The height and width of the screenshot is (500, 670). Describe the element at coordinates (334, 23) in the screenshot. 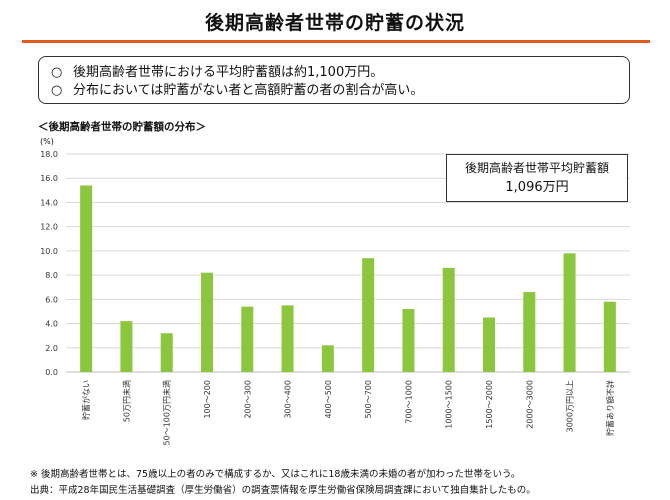

I see `page-title: 後期高齢者世帯の貯蓄の状況` at that location.